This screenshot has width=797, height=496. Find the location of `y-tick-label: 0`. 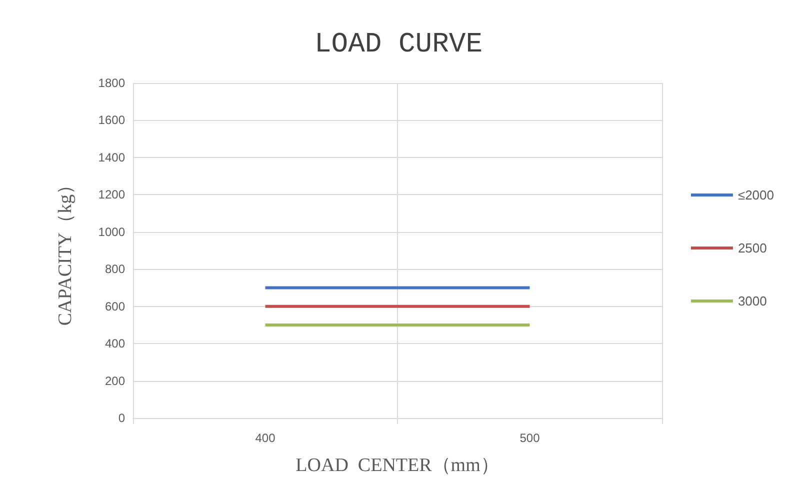

y-tick-label: 0 is located at coordinates (122, 418).